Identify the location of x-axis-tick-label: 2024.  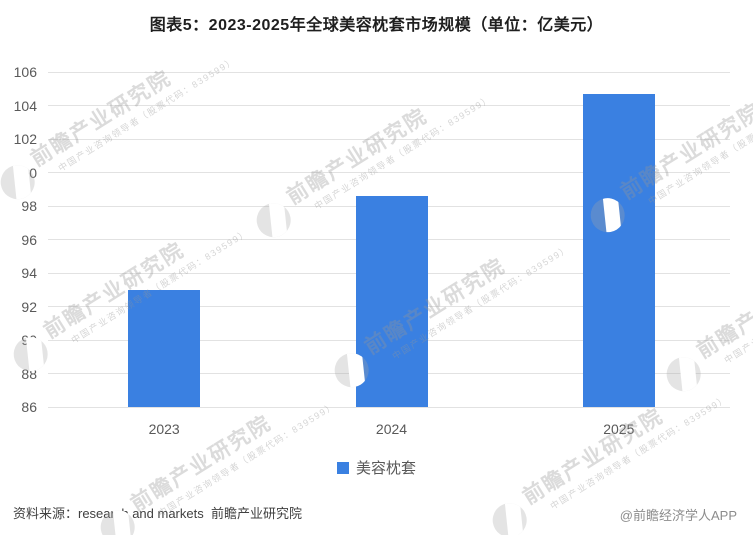
(391, 429).